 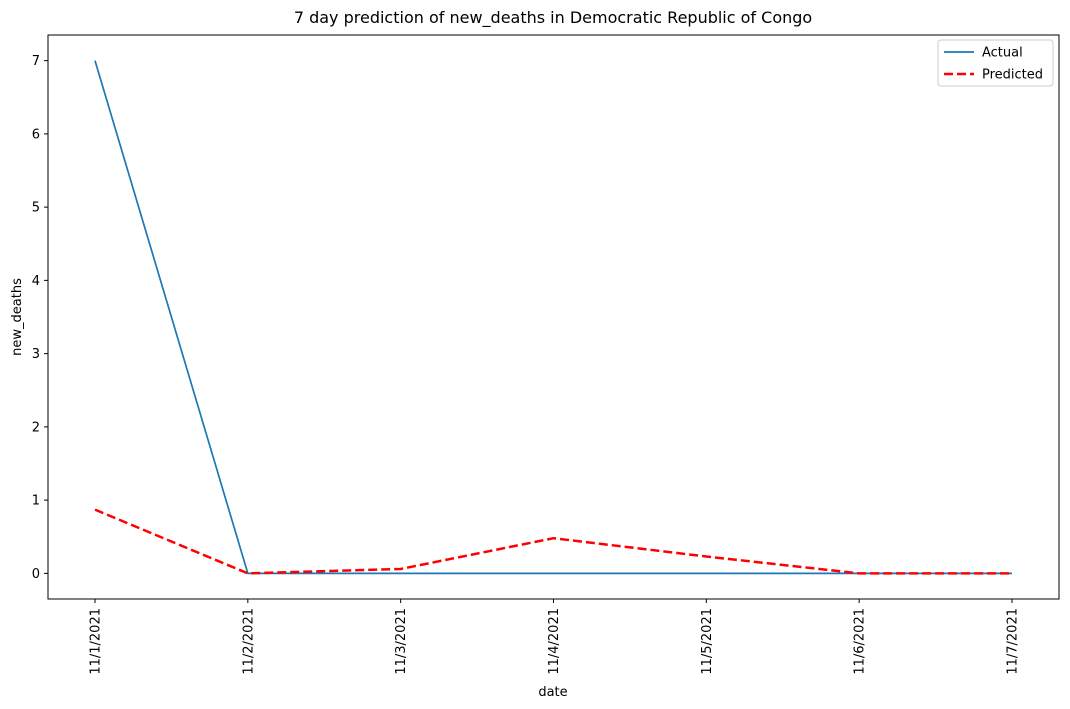 I want to click on y-tick-label: 7, so click(x=36, y=61).